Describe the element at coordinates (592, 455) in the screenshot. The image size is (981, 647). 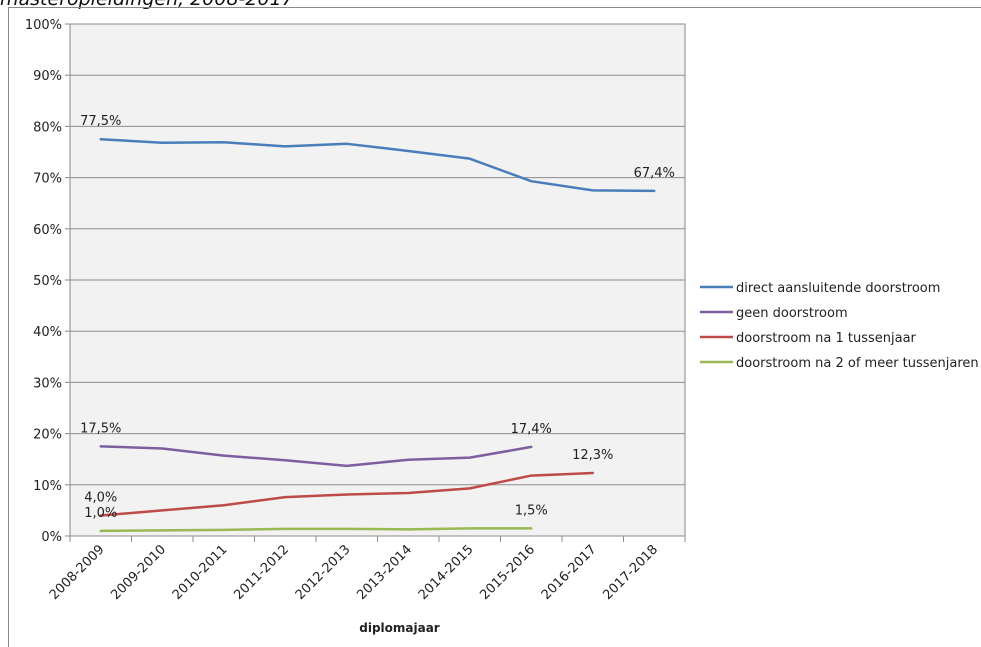
I see `data-label: 12,3%` at that location.